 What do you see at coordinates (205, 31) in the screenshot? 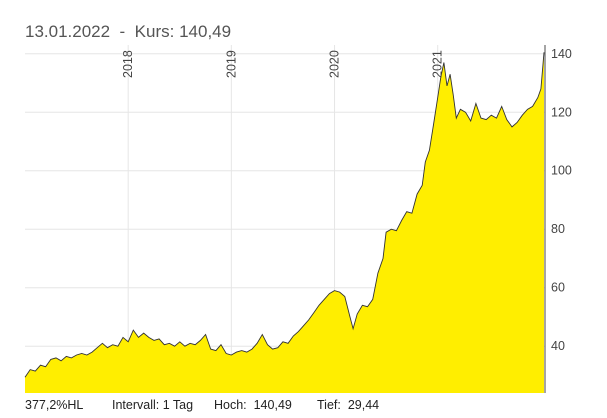
I see `header-kurs-value: 140,49` at bounding box center [205, 31].